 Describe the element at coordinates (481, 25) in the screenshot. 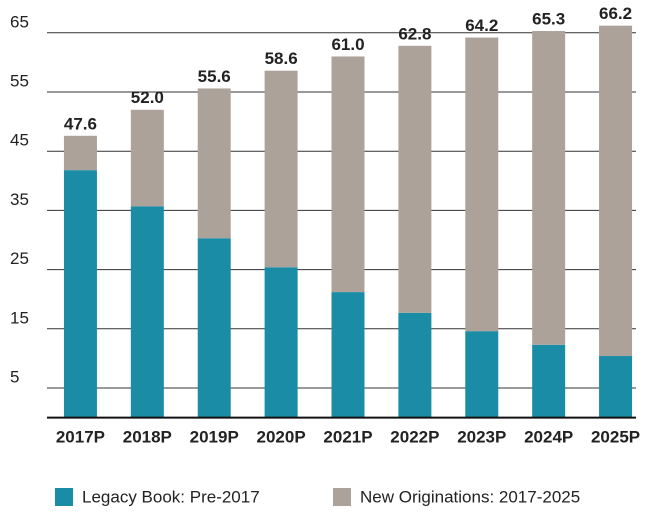

I see `total-label: 64.2` at that location.